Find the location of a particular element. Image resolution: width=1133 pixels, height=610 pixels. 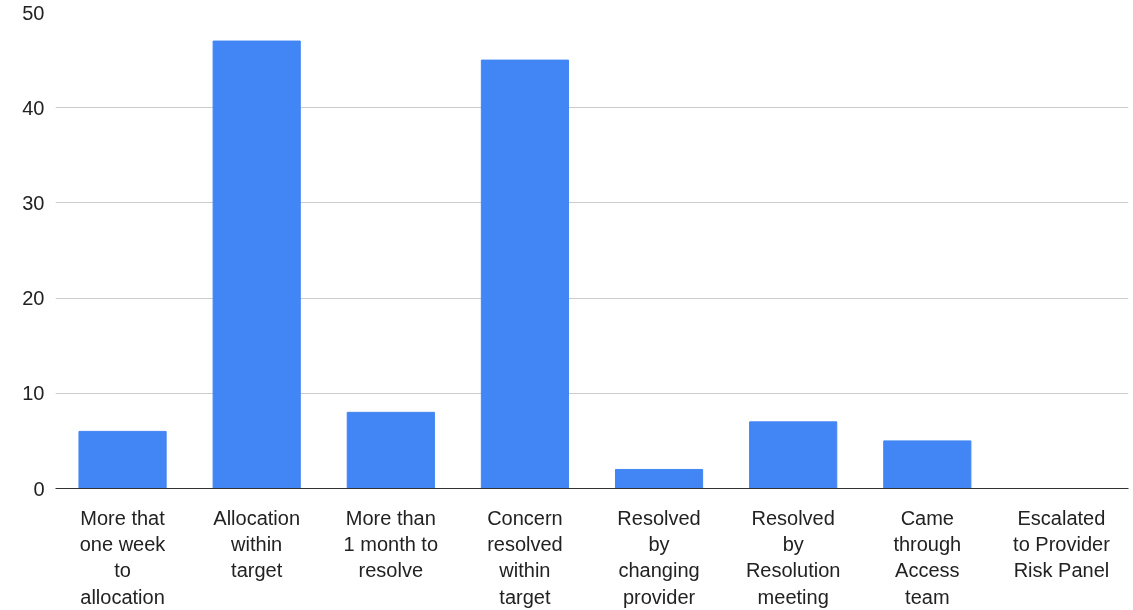

x-tick-label: Escalated to Provider Risk Panel is located at coordinates (1062, 544).